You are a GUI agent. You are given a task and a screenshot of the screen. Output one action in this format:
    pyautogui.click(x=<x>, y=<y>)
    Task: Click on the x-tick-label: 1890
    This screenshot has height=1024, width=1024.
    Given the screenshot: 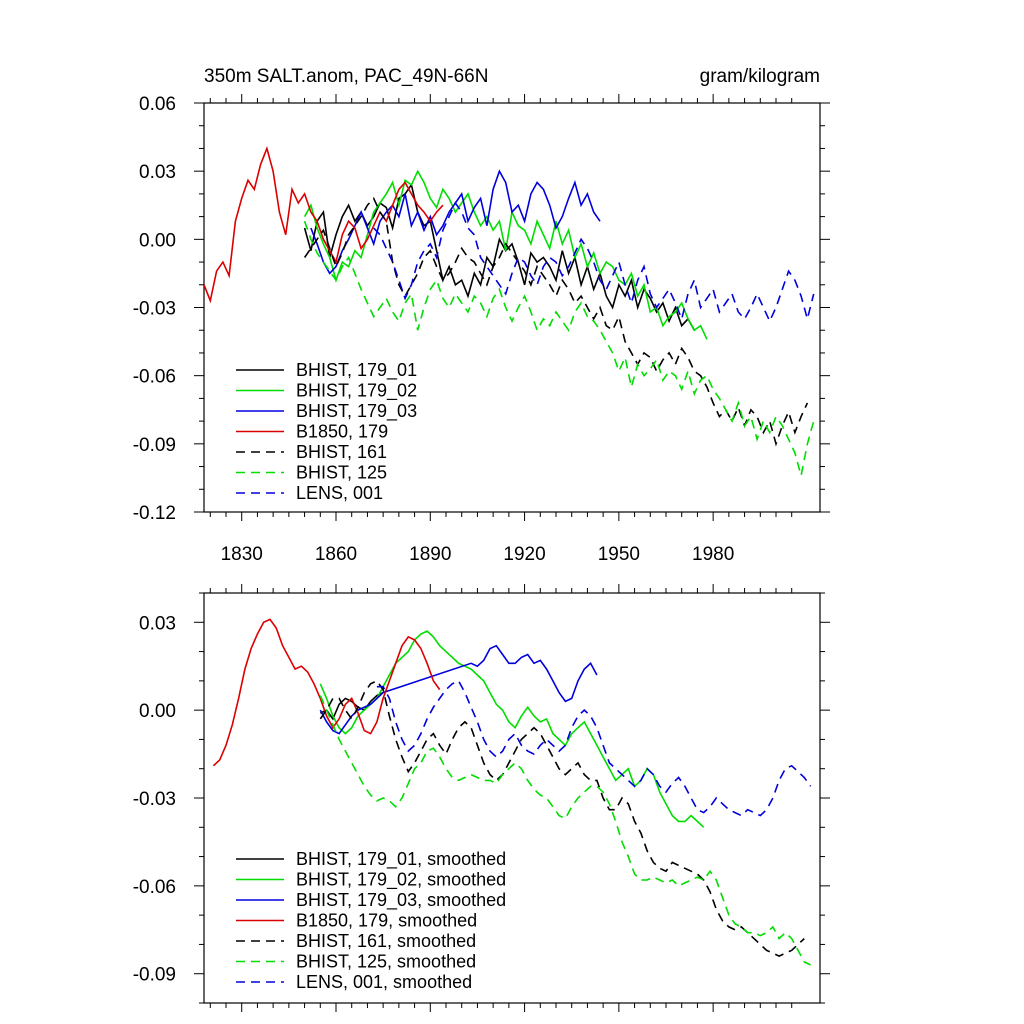 What is the action you would take?
    pyautogui.click(x=430, y=554)
    